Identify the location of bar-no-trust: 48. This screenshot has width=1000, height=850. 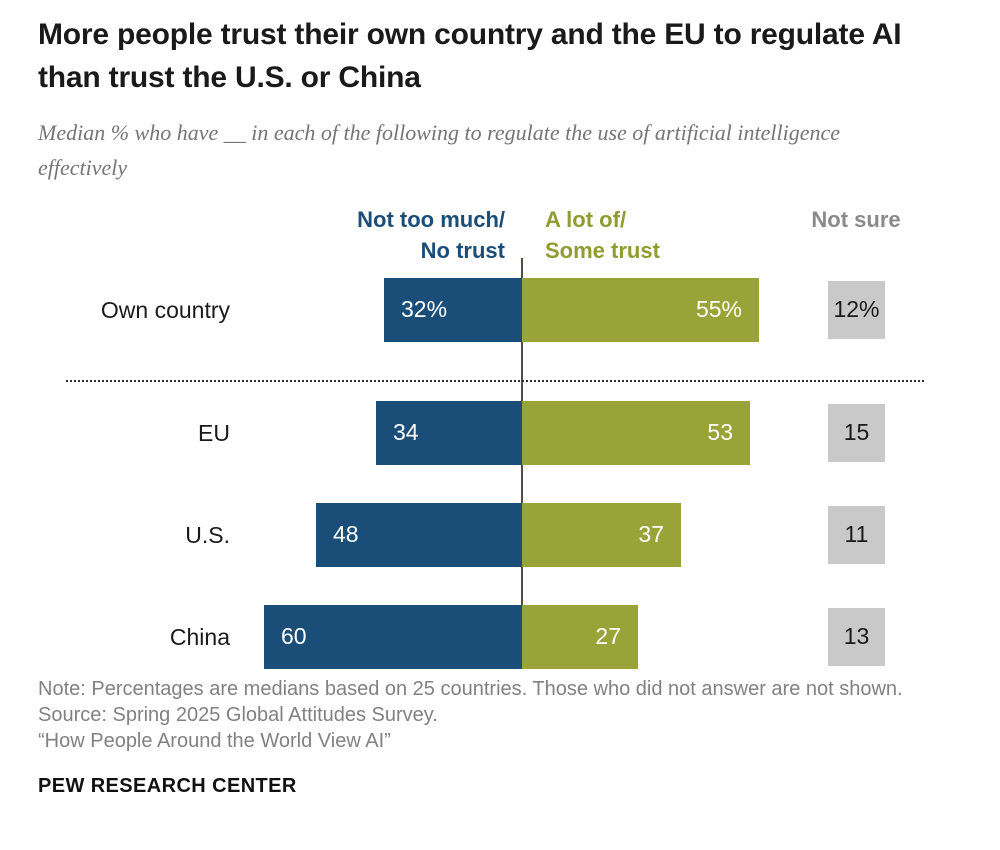
(419, 534).